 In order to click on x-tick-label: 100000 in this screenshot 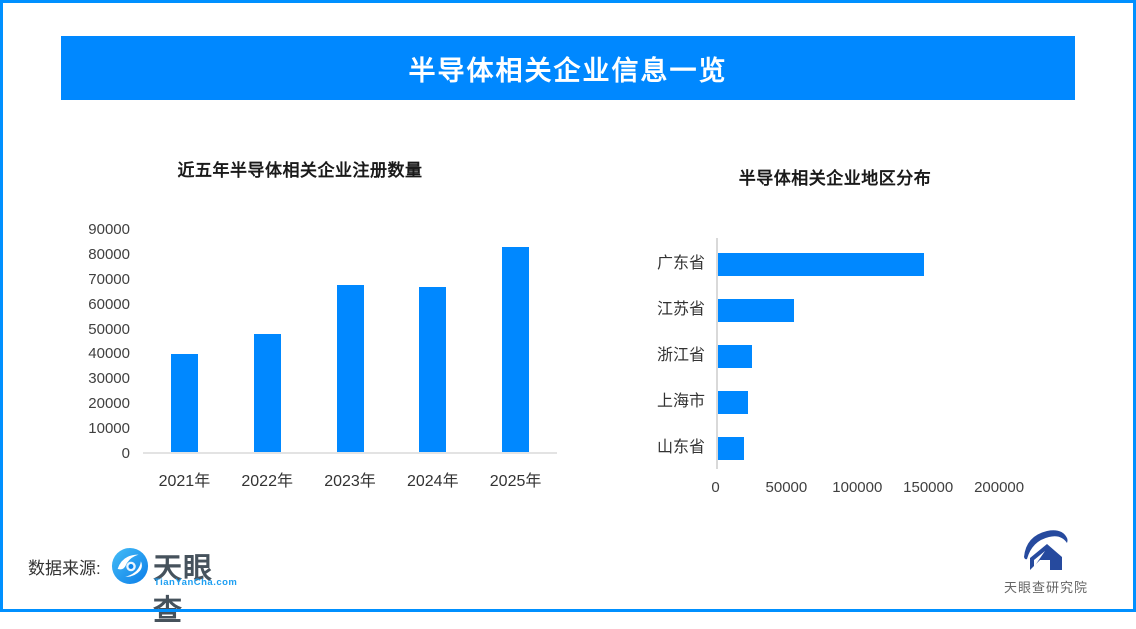, I will do `click(857, 487)`.